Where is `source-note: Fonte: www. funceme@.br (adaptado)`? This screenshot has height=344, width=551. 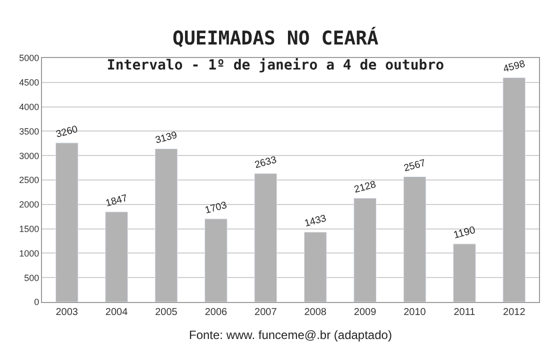
source-note: Fonte: www. funceme@.br (adaptado) is located at coordinates (290, 335).